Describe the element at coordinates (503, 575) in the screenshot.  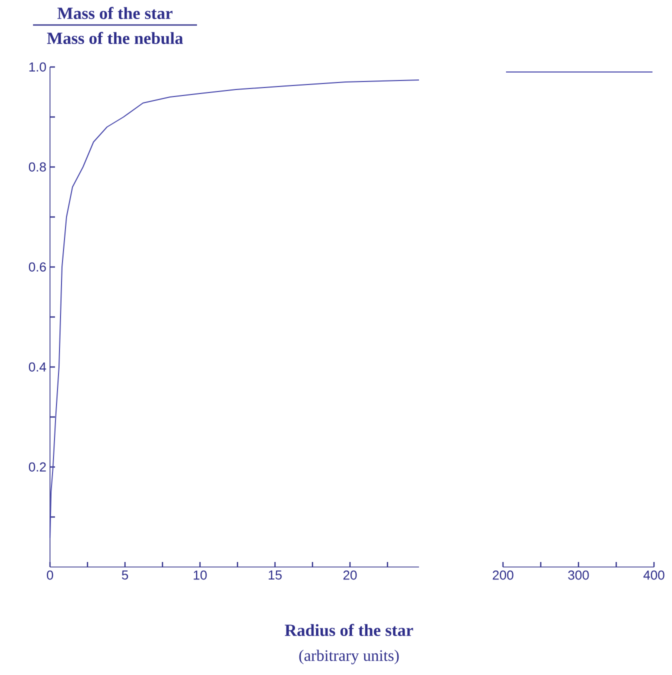
I see `x-tick-label: 200` at that location.